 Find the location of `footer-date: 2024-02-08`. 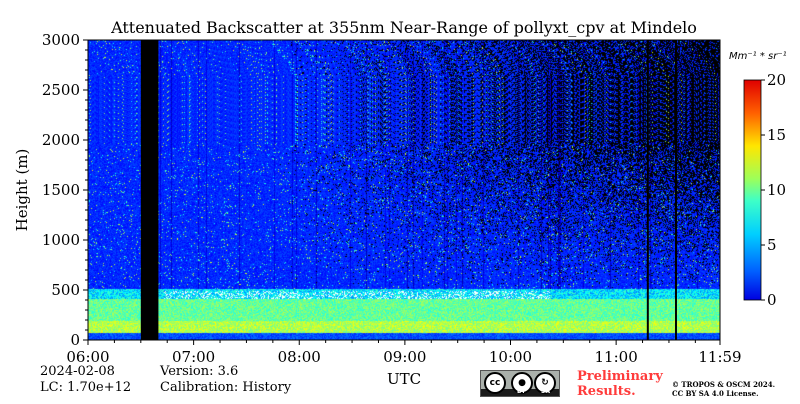

footer-date: 2024-02-08 is located at coordinates (77, 371).